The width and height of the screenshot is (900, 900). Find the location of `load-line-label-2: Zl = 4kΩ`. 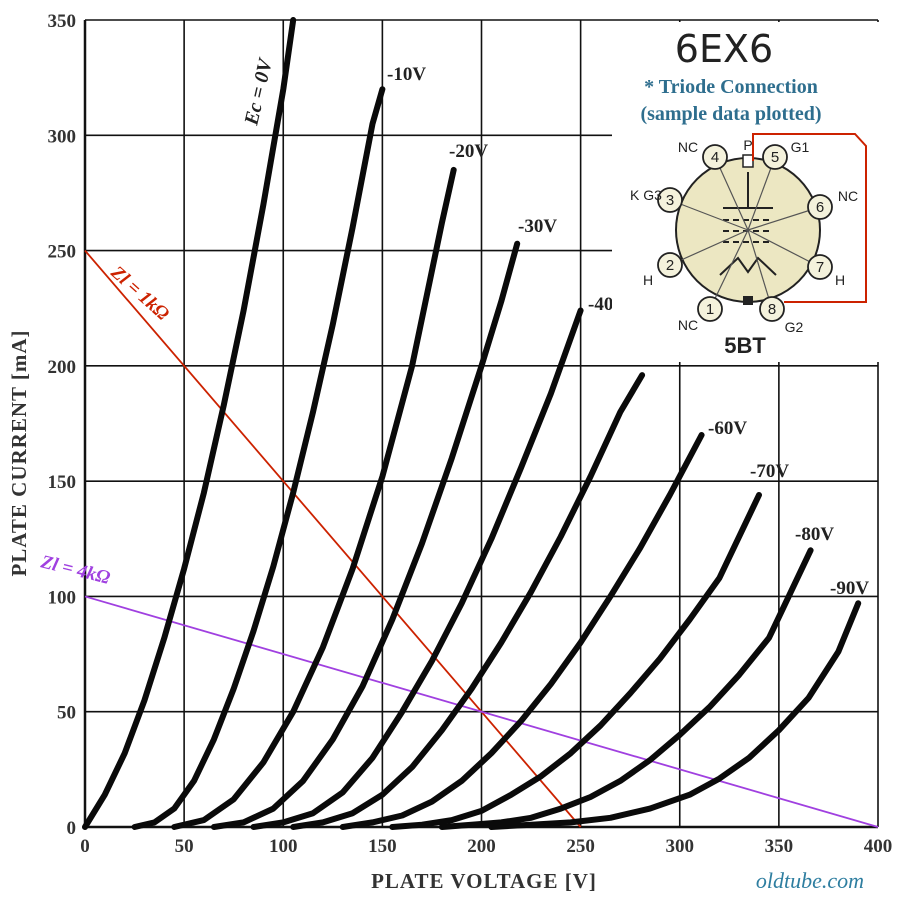

load-line-label-2: Zl = 4kΩ is located at coordinates (75, 570).